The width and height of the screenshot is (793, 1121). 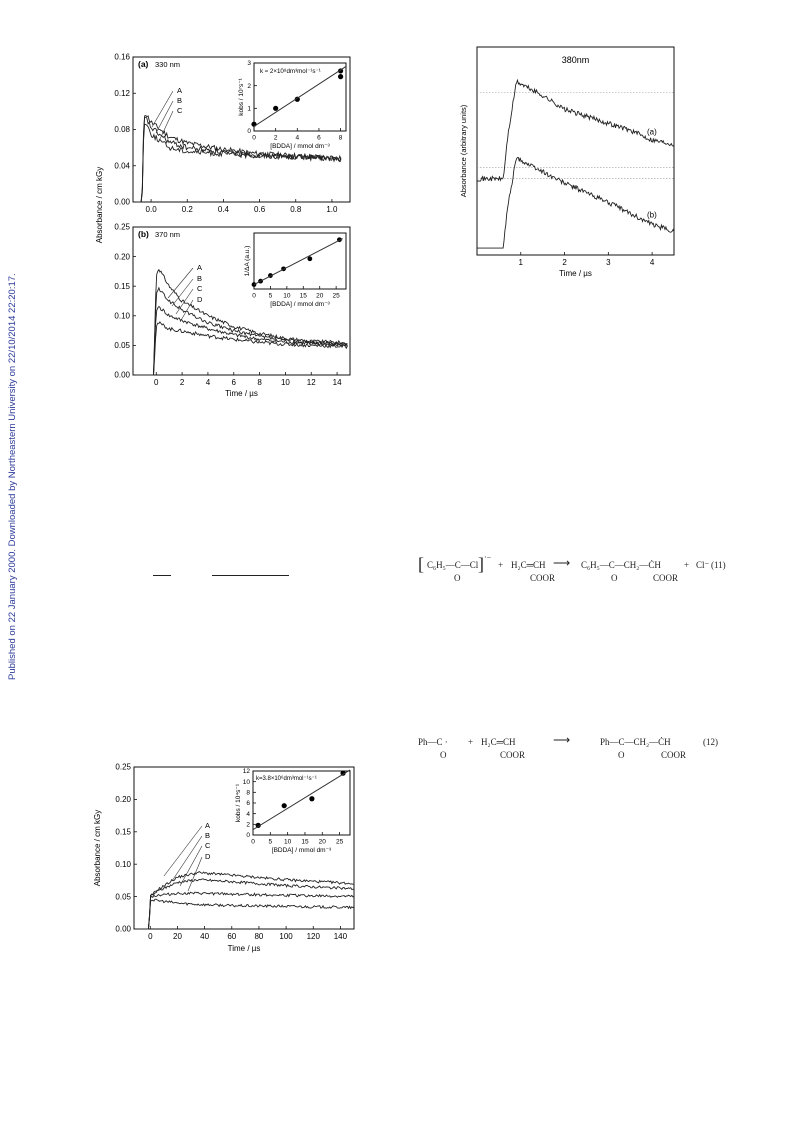 What do you see at coordinates (453, 565) in the screenshot?
I see `eq11-reactant1: C₆H₅—C—Cl` at bounding box center [453, 565].